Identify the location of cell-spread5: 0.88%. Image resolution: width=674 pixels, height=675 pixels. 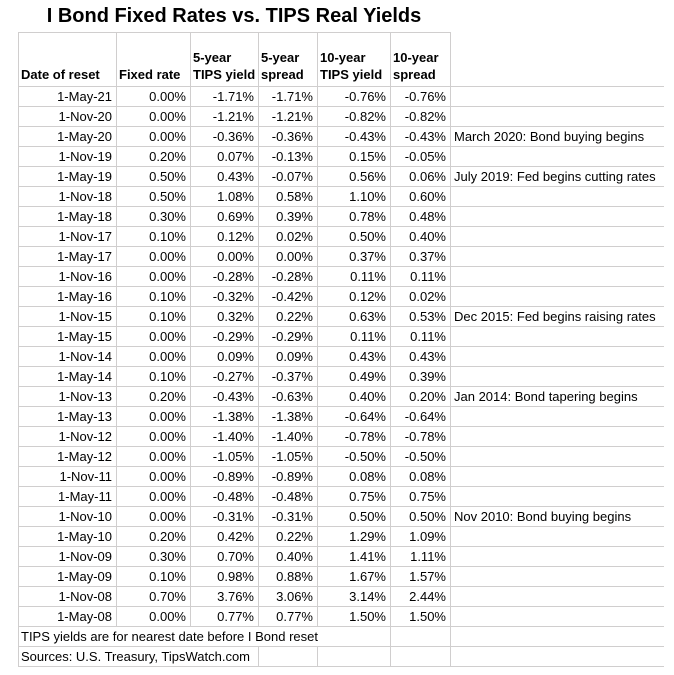
(288, 576).